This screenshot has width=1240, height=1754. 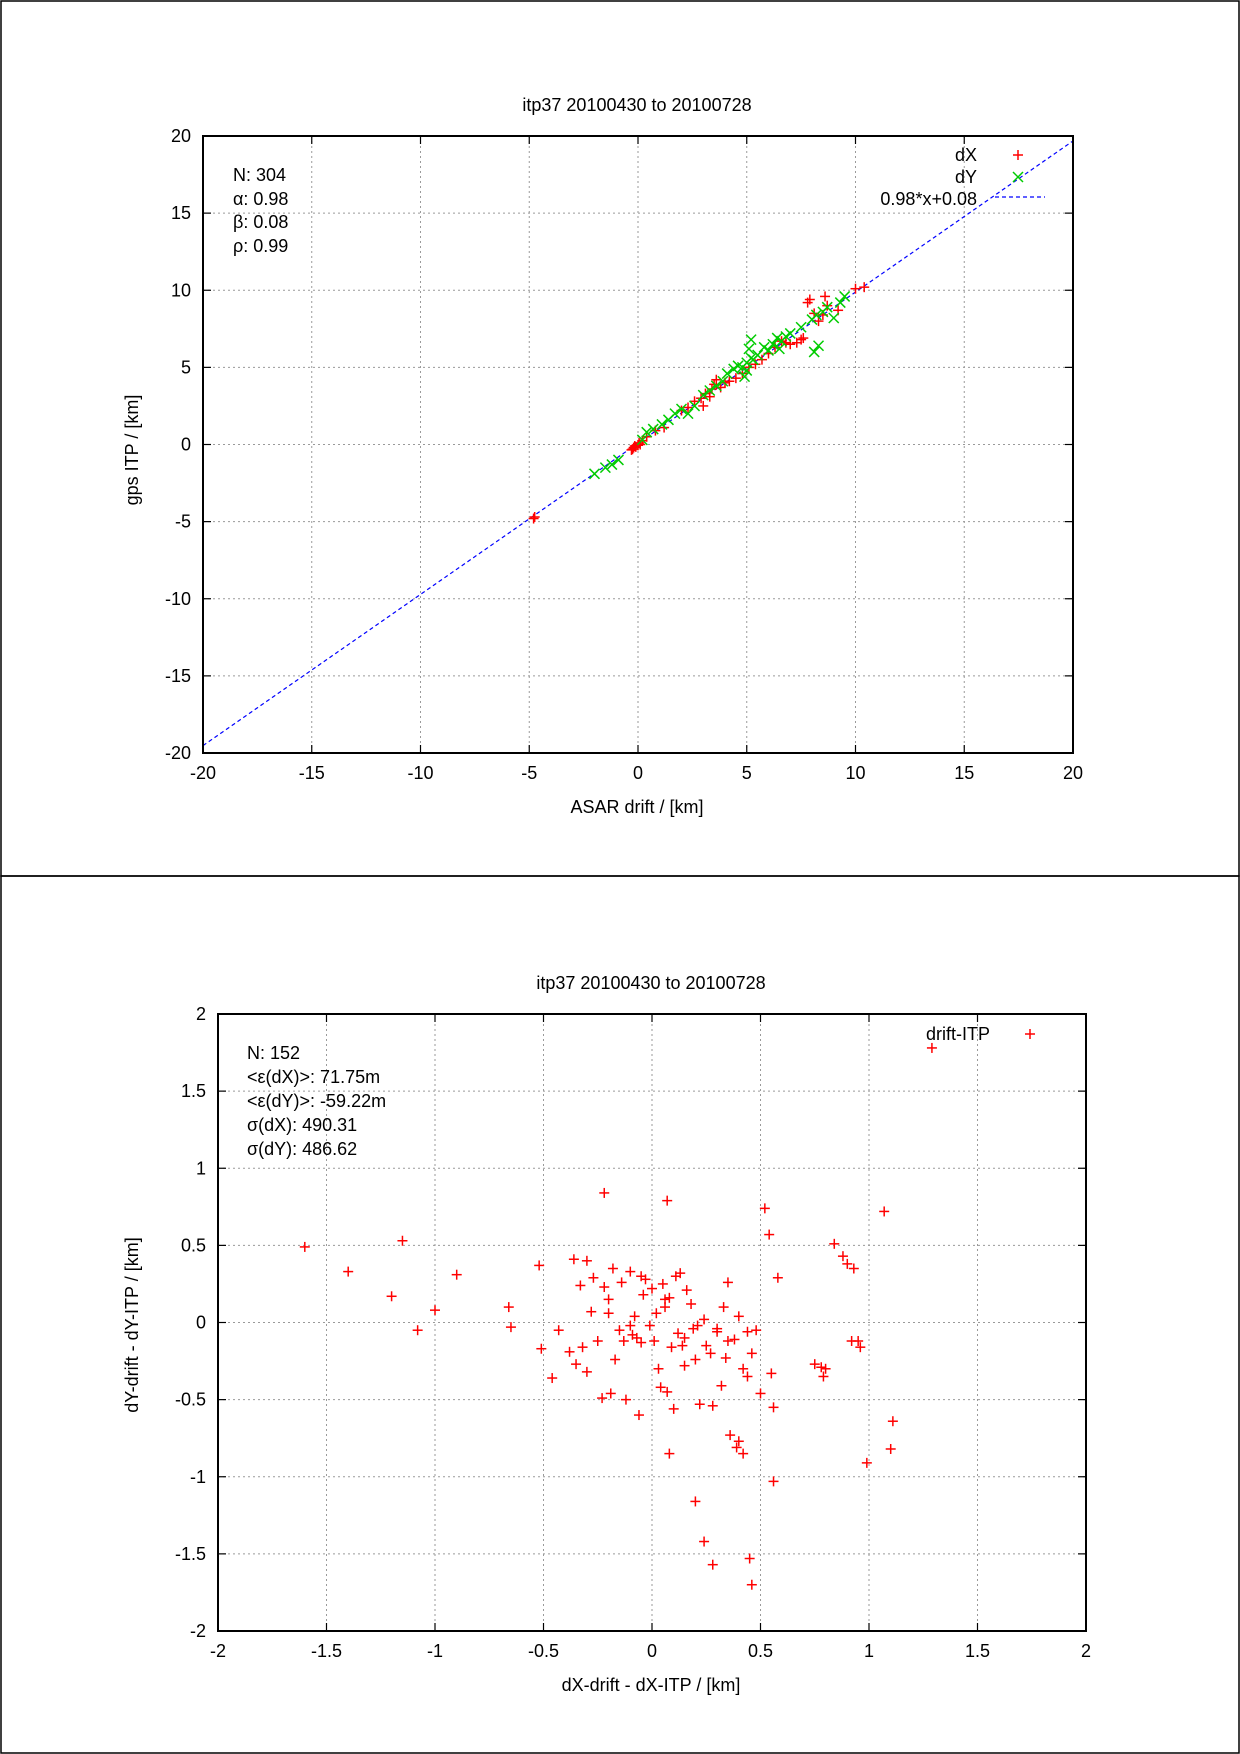 What do you see at coordinates (260, 246) in the screenshot?
I see `stat-rho: ρ: 0.99` at bounding box center [260, 246].